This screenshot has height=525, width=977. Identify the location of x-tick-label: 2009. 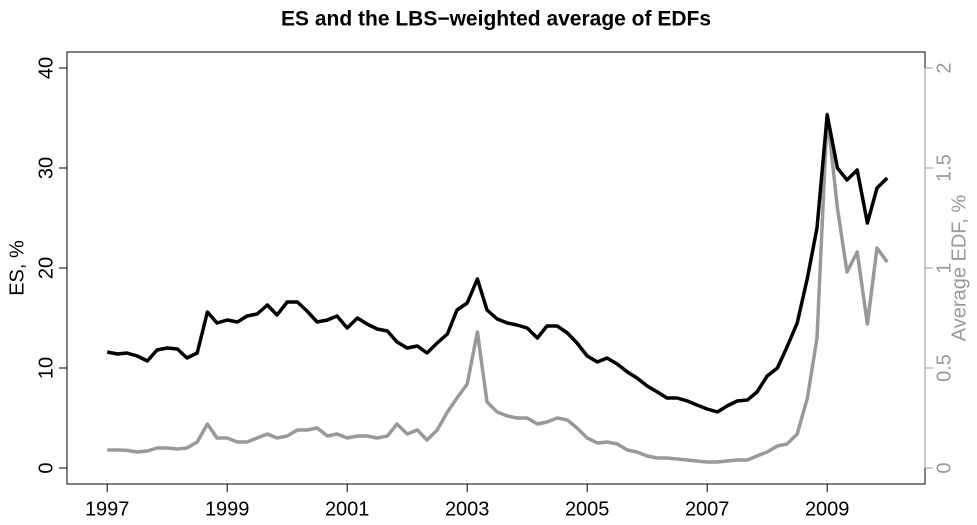
(827, 509).